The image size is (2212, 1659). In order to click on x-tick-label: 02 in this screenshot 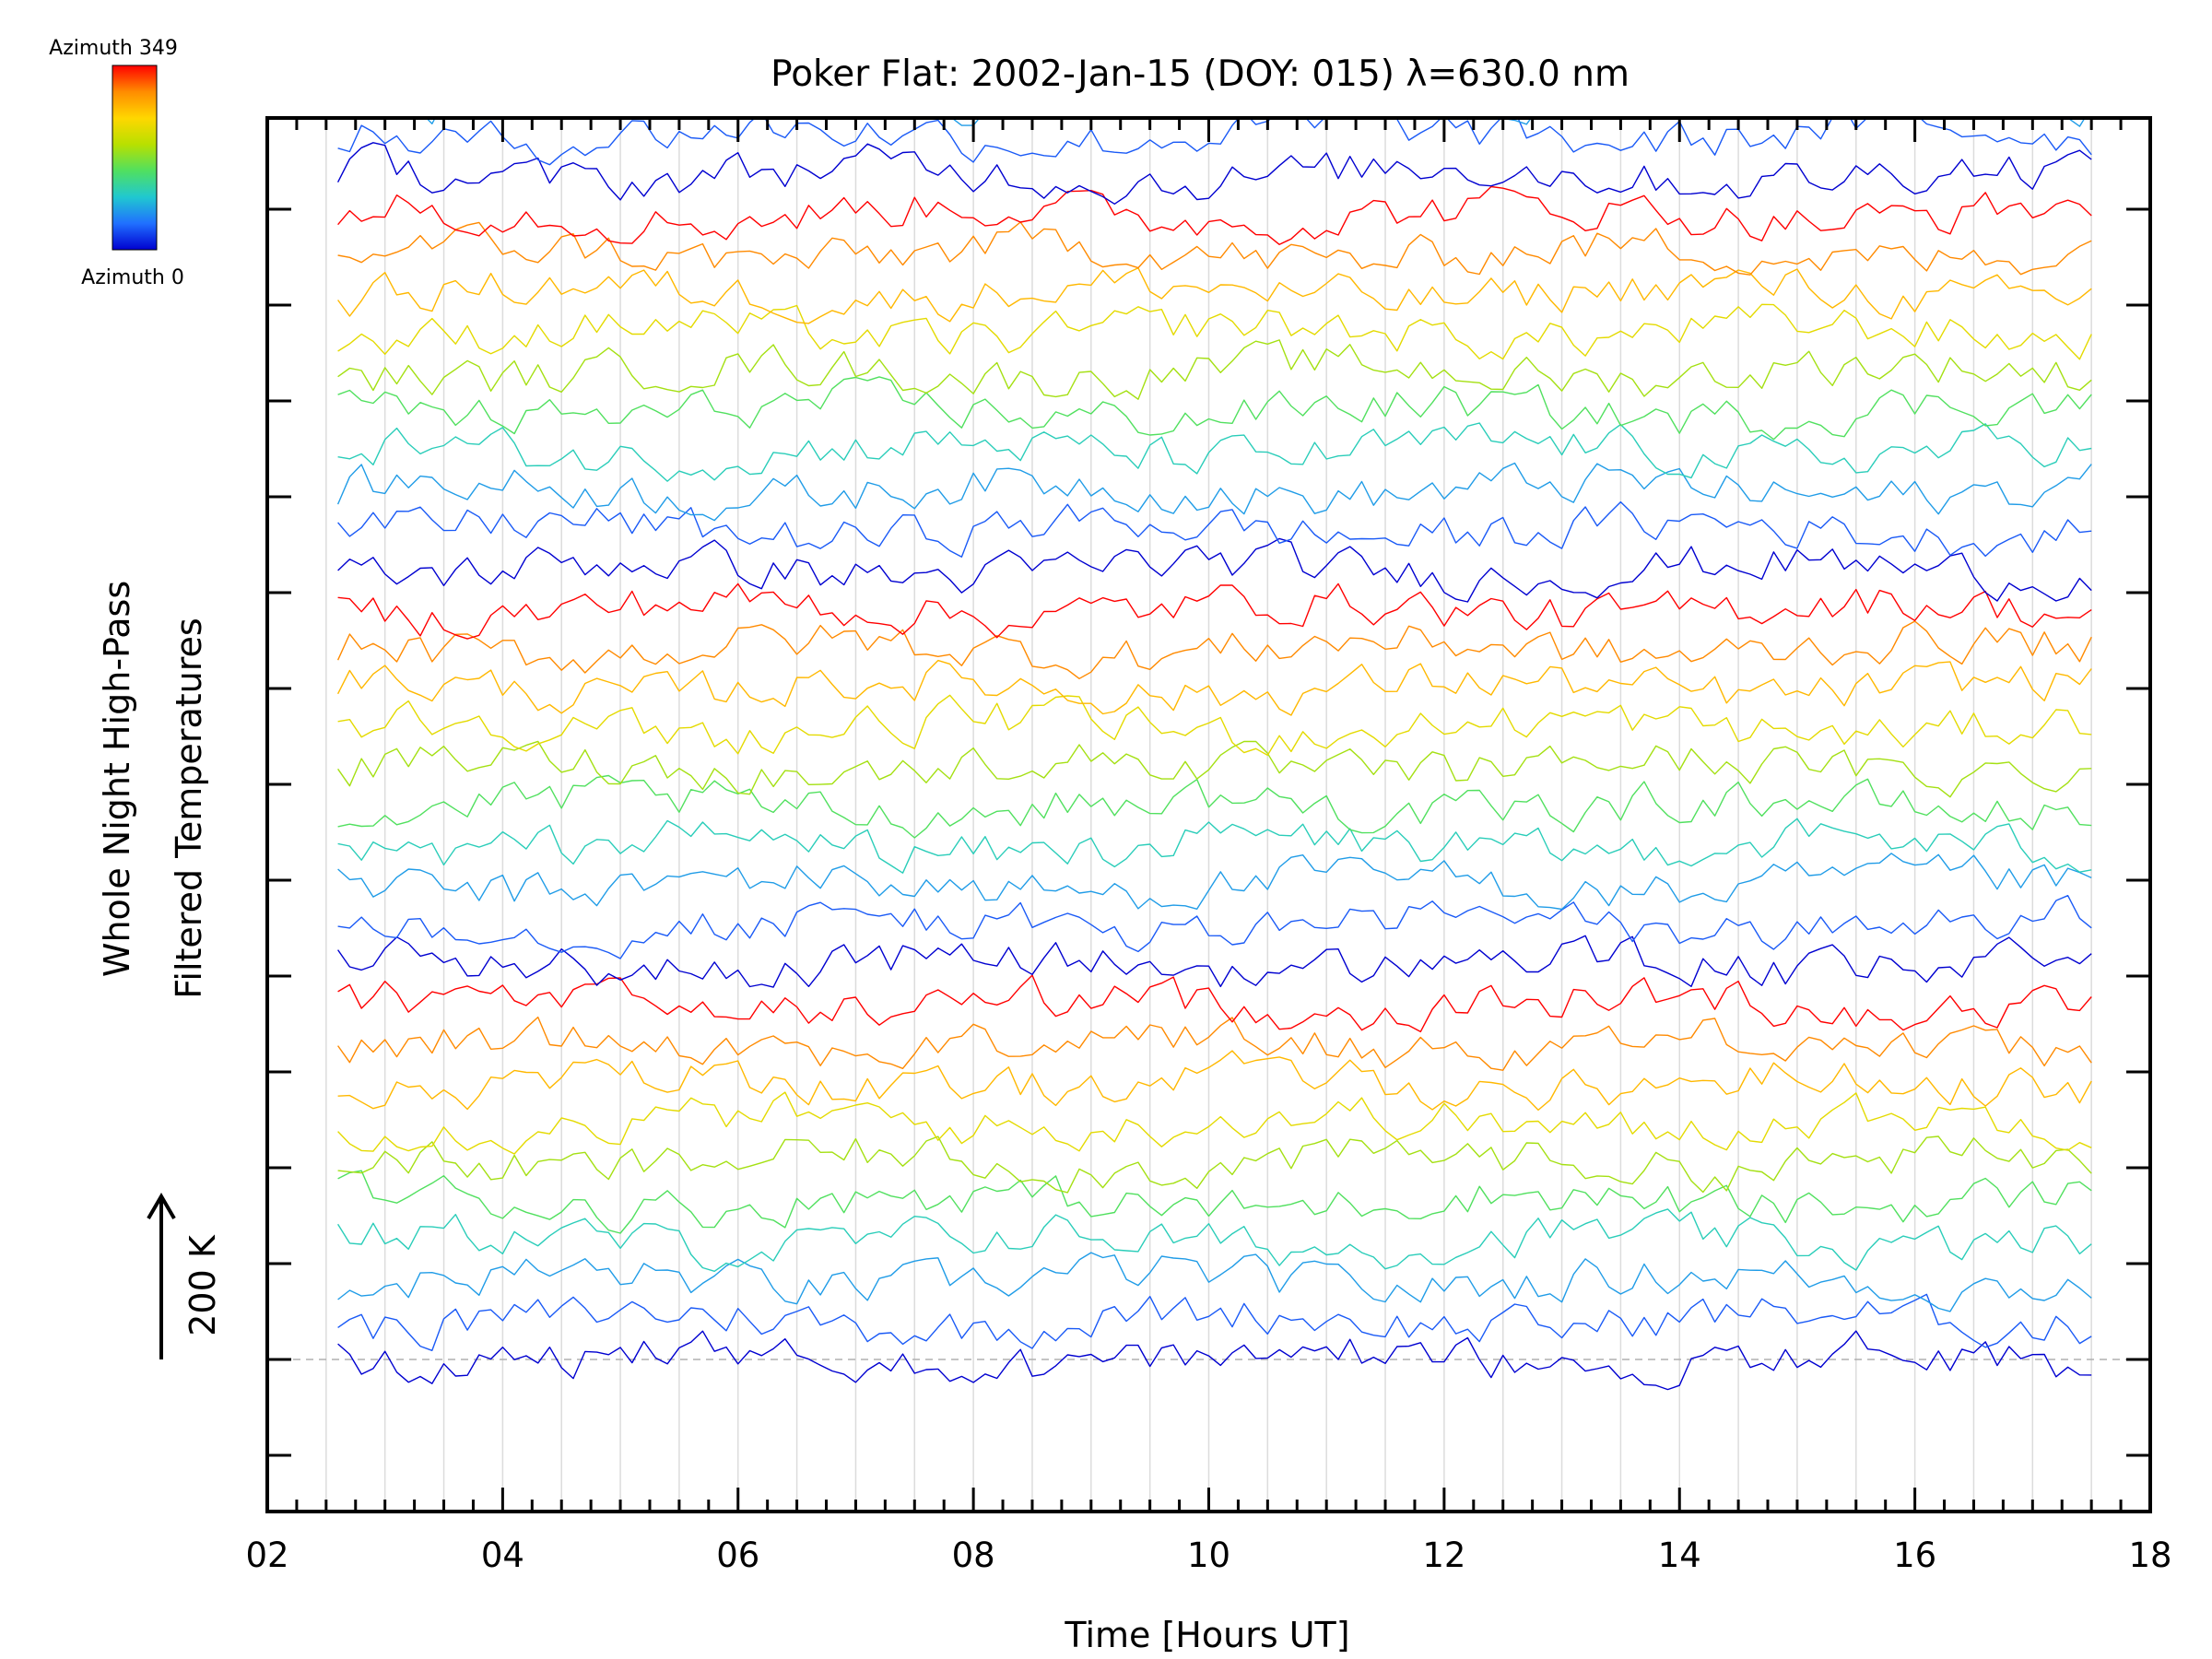, I will do `click(266, 1555)`.